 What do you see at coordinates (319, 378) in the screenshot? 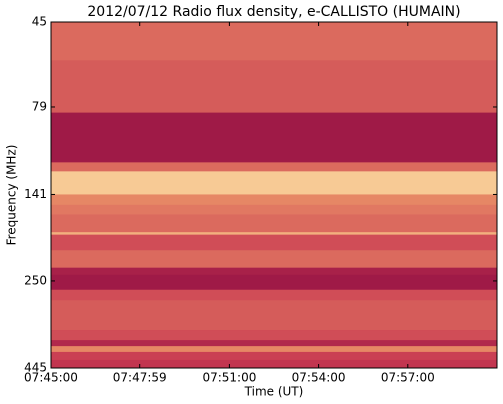
I see `x-tick-label: 07:54:00` at bounding box center [319, 378].